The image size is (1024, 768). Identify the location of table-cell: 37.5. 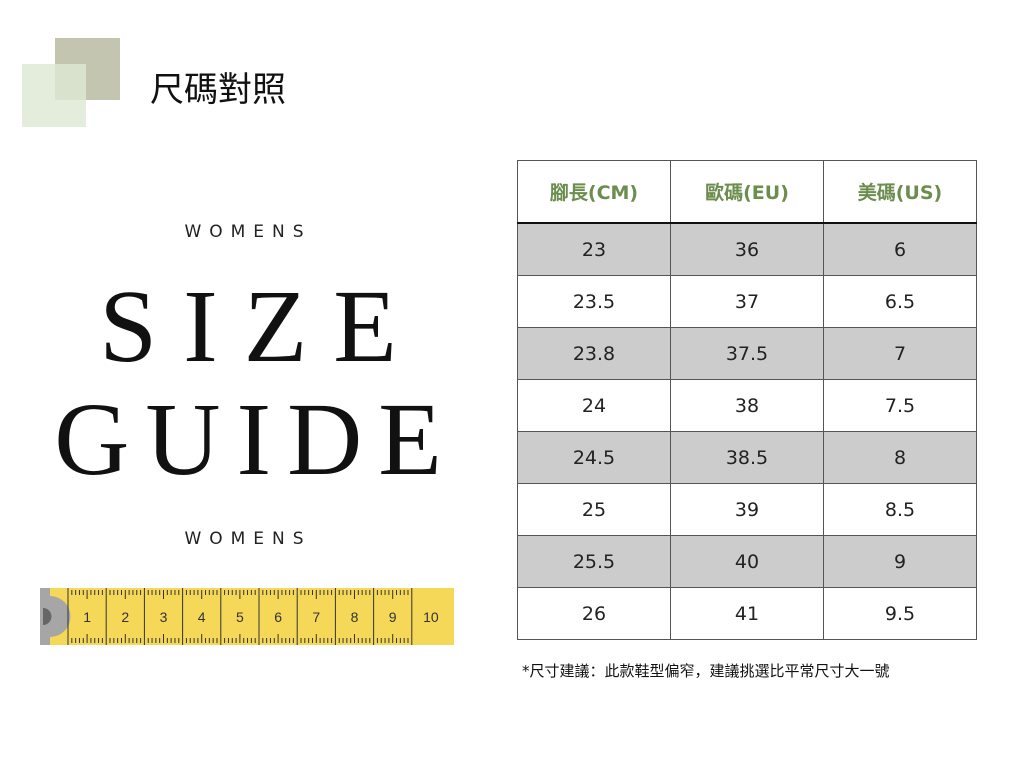
(747, 353).